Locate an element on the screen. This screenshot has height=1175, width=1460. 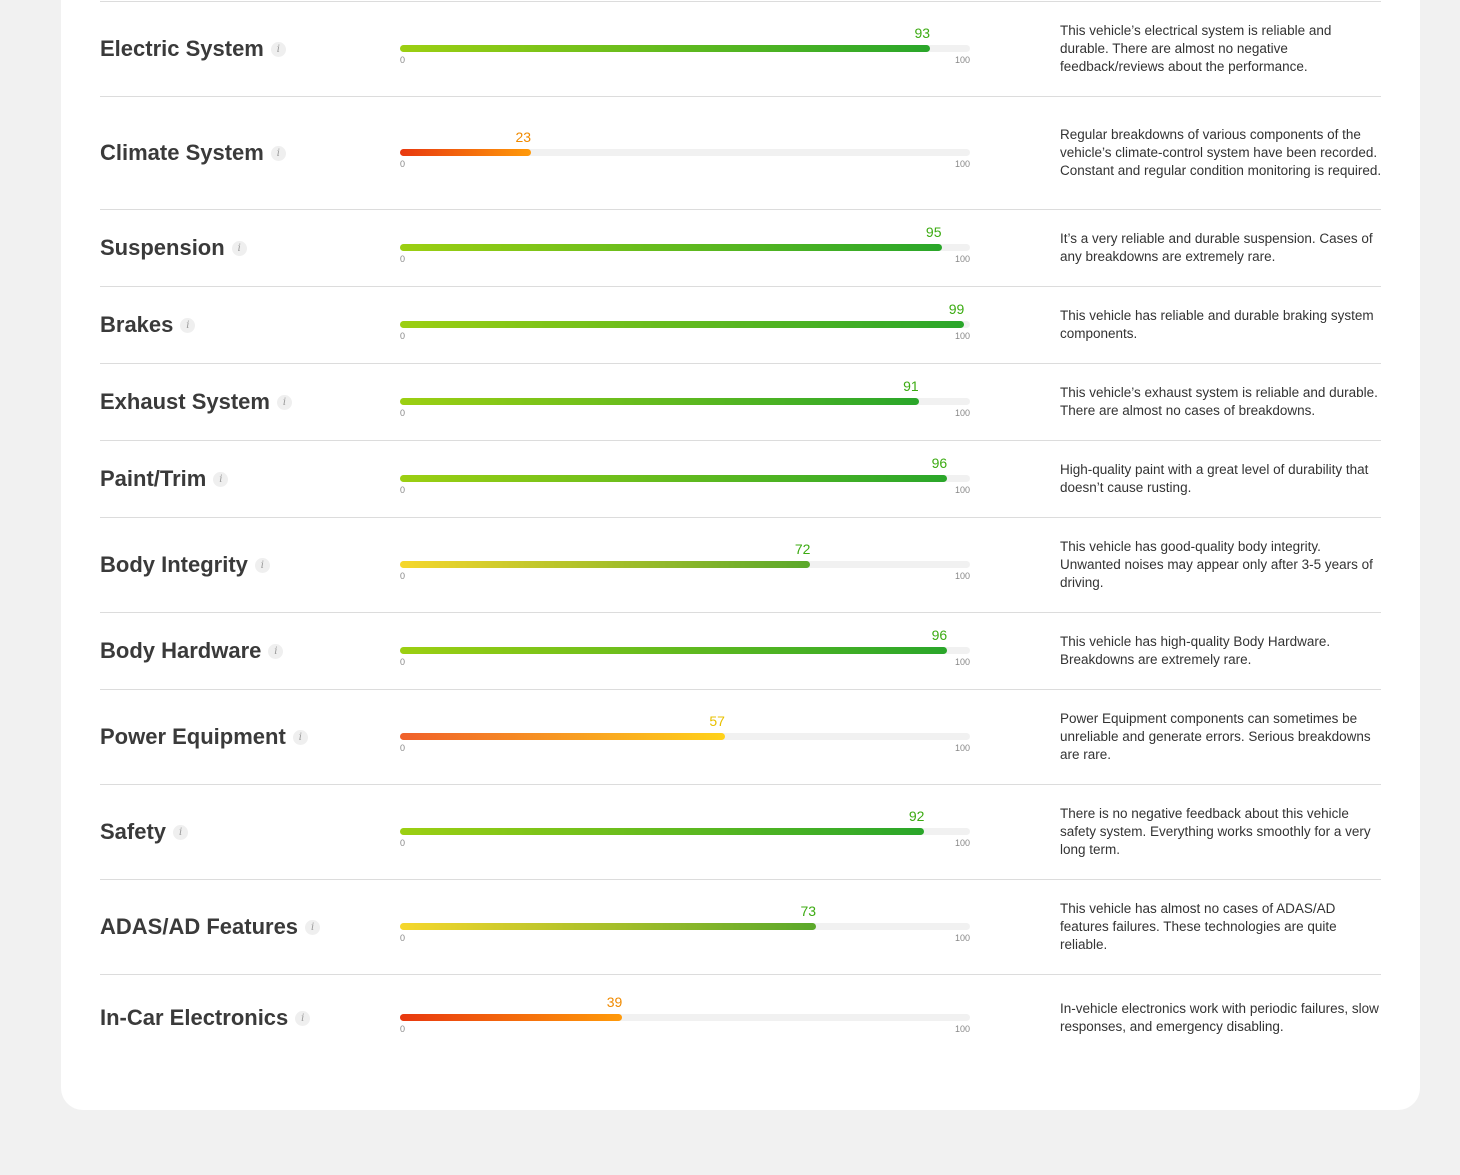
rating-title: Exhaust System i is located at coordinates (196, 402).